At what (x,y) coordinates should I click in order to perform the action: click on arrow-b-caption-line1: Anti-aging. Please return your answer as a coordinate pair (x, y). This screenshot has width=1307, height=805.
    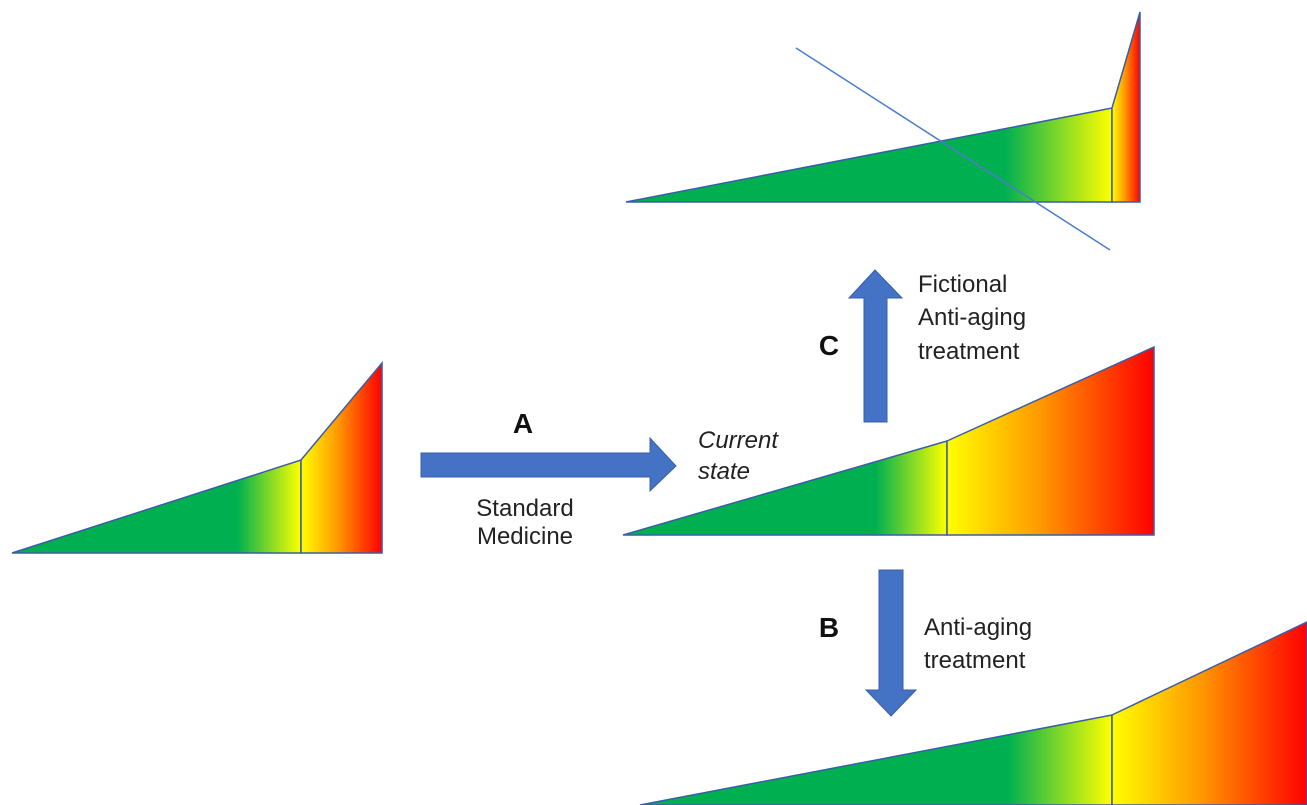
    Looking at the image, I should click on (978, 627).